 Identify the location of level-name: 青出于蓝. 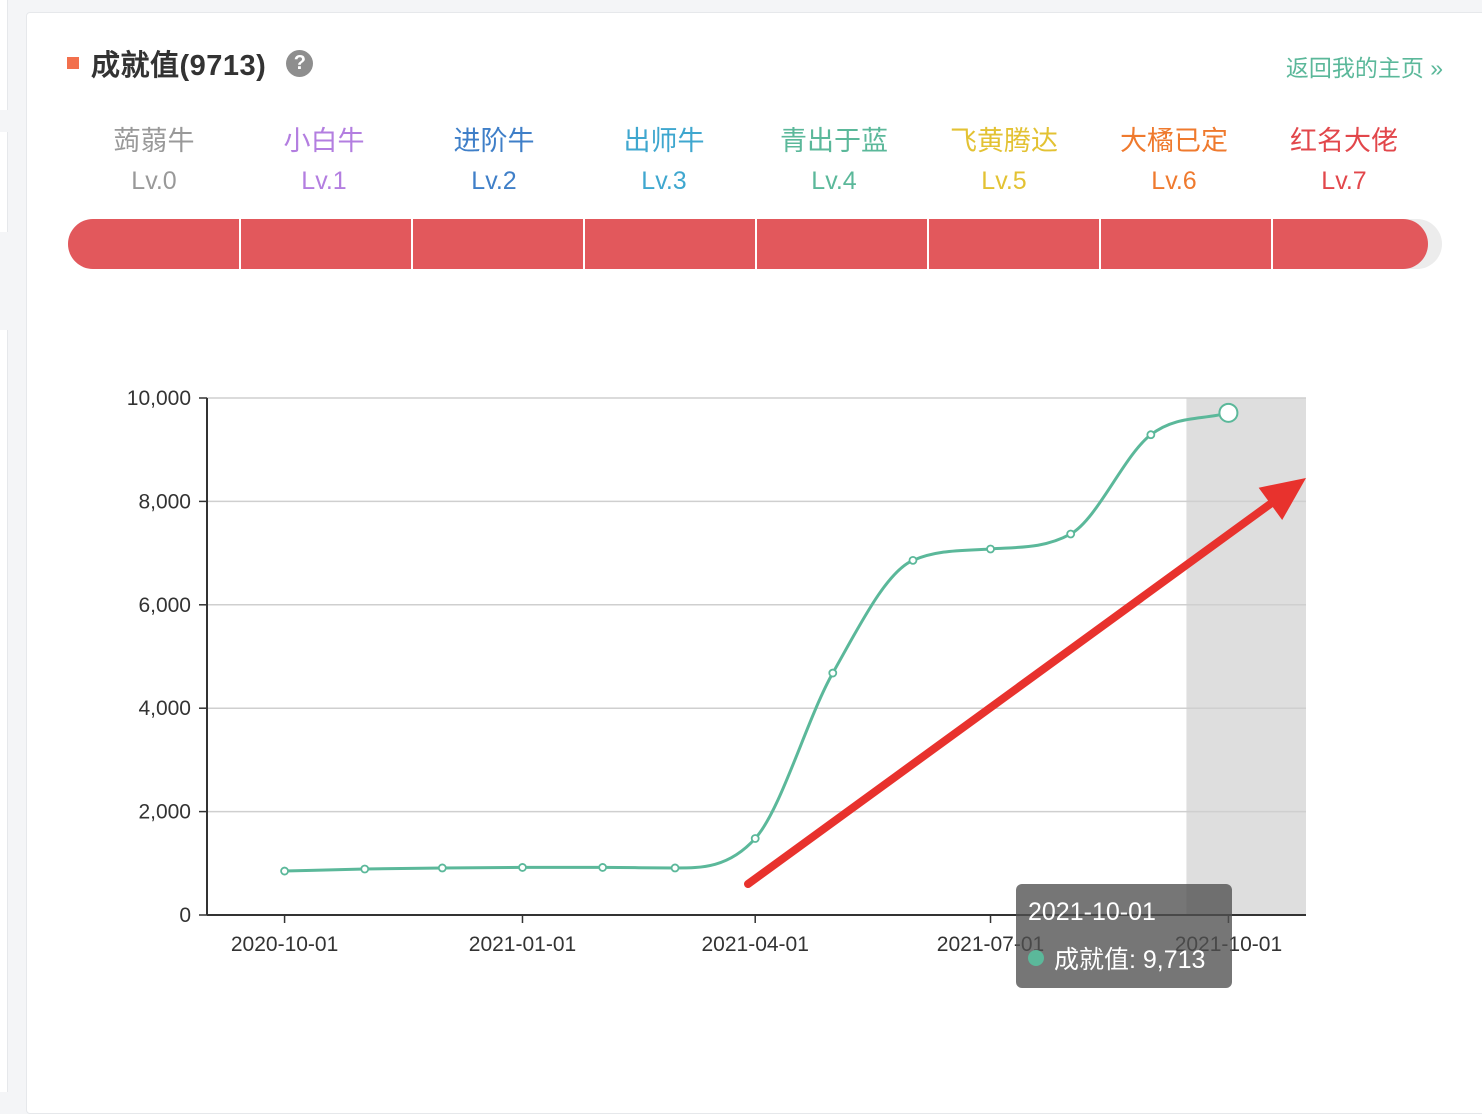
(834, 141).